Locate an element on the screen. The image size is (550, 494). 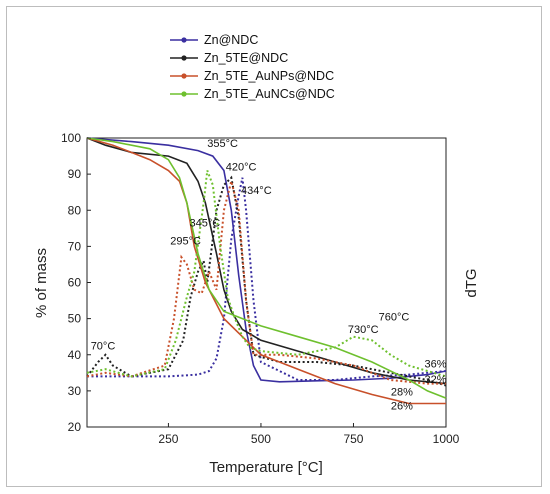
annotation-label: 730°C is located at coordinates (363, 330).